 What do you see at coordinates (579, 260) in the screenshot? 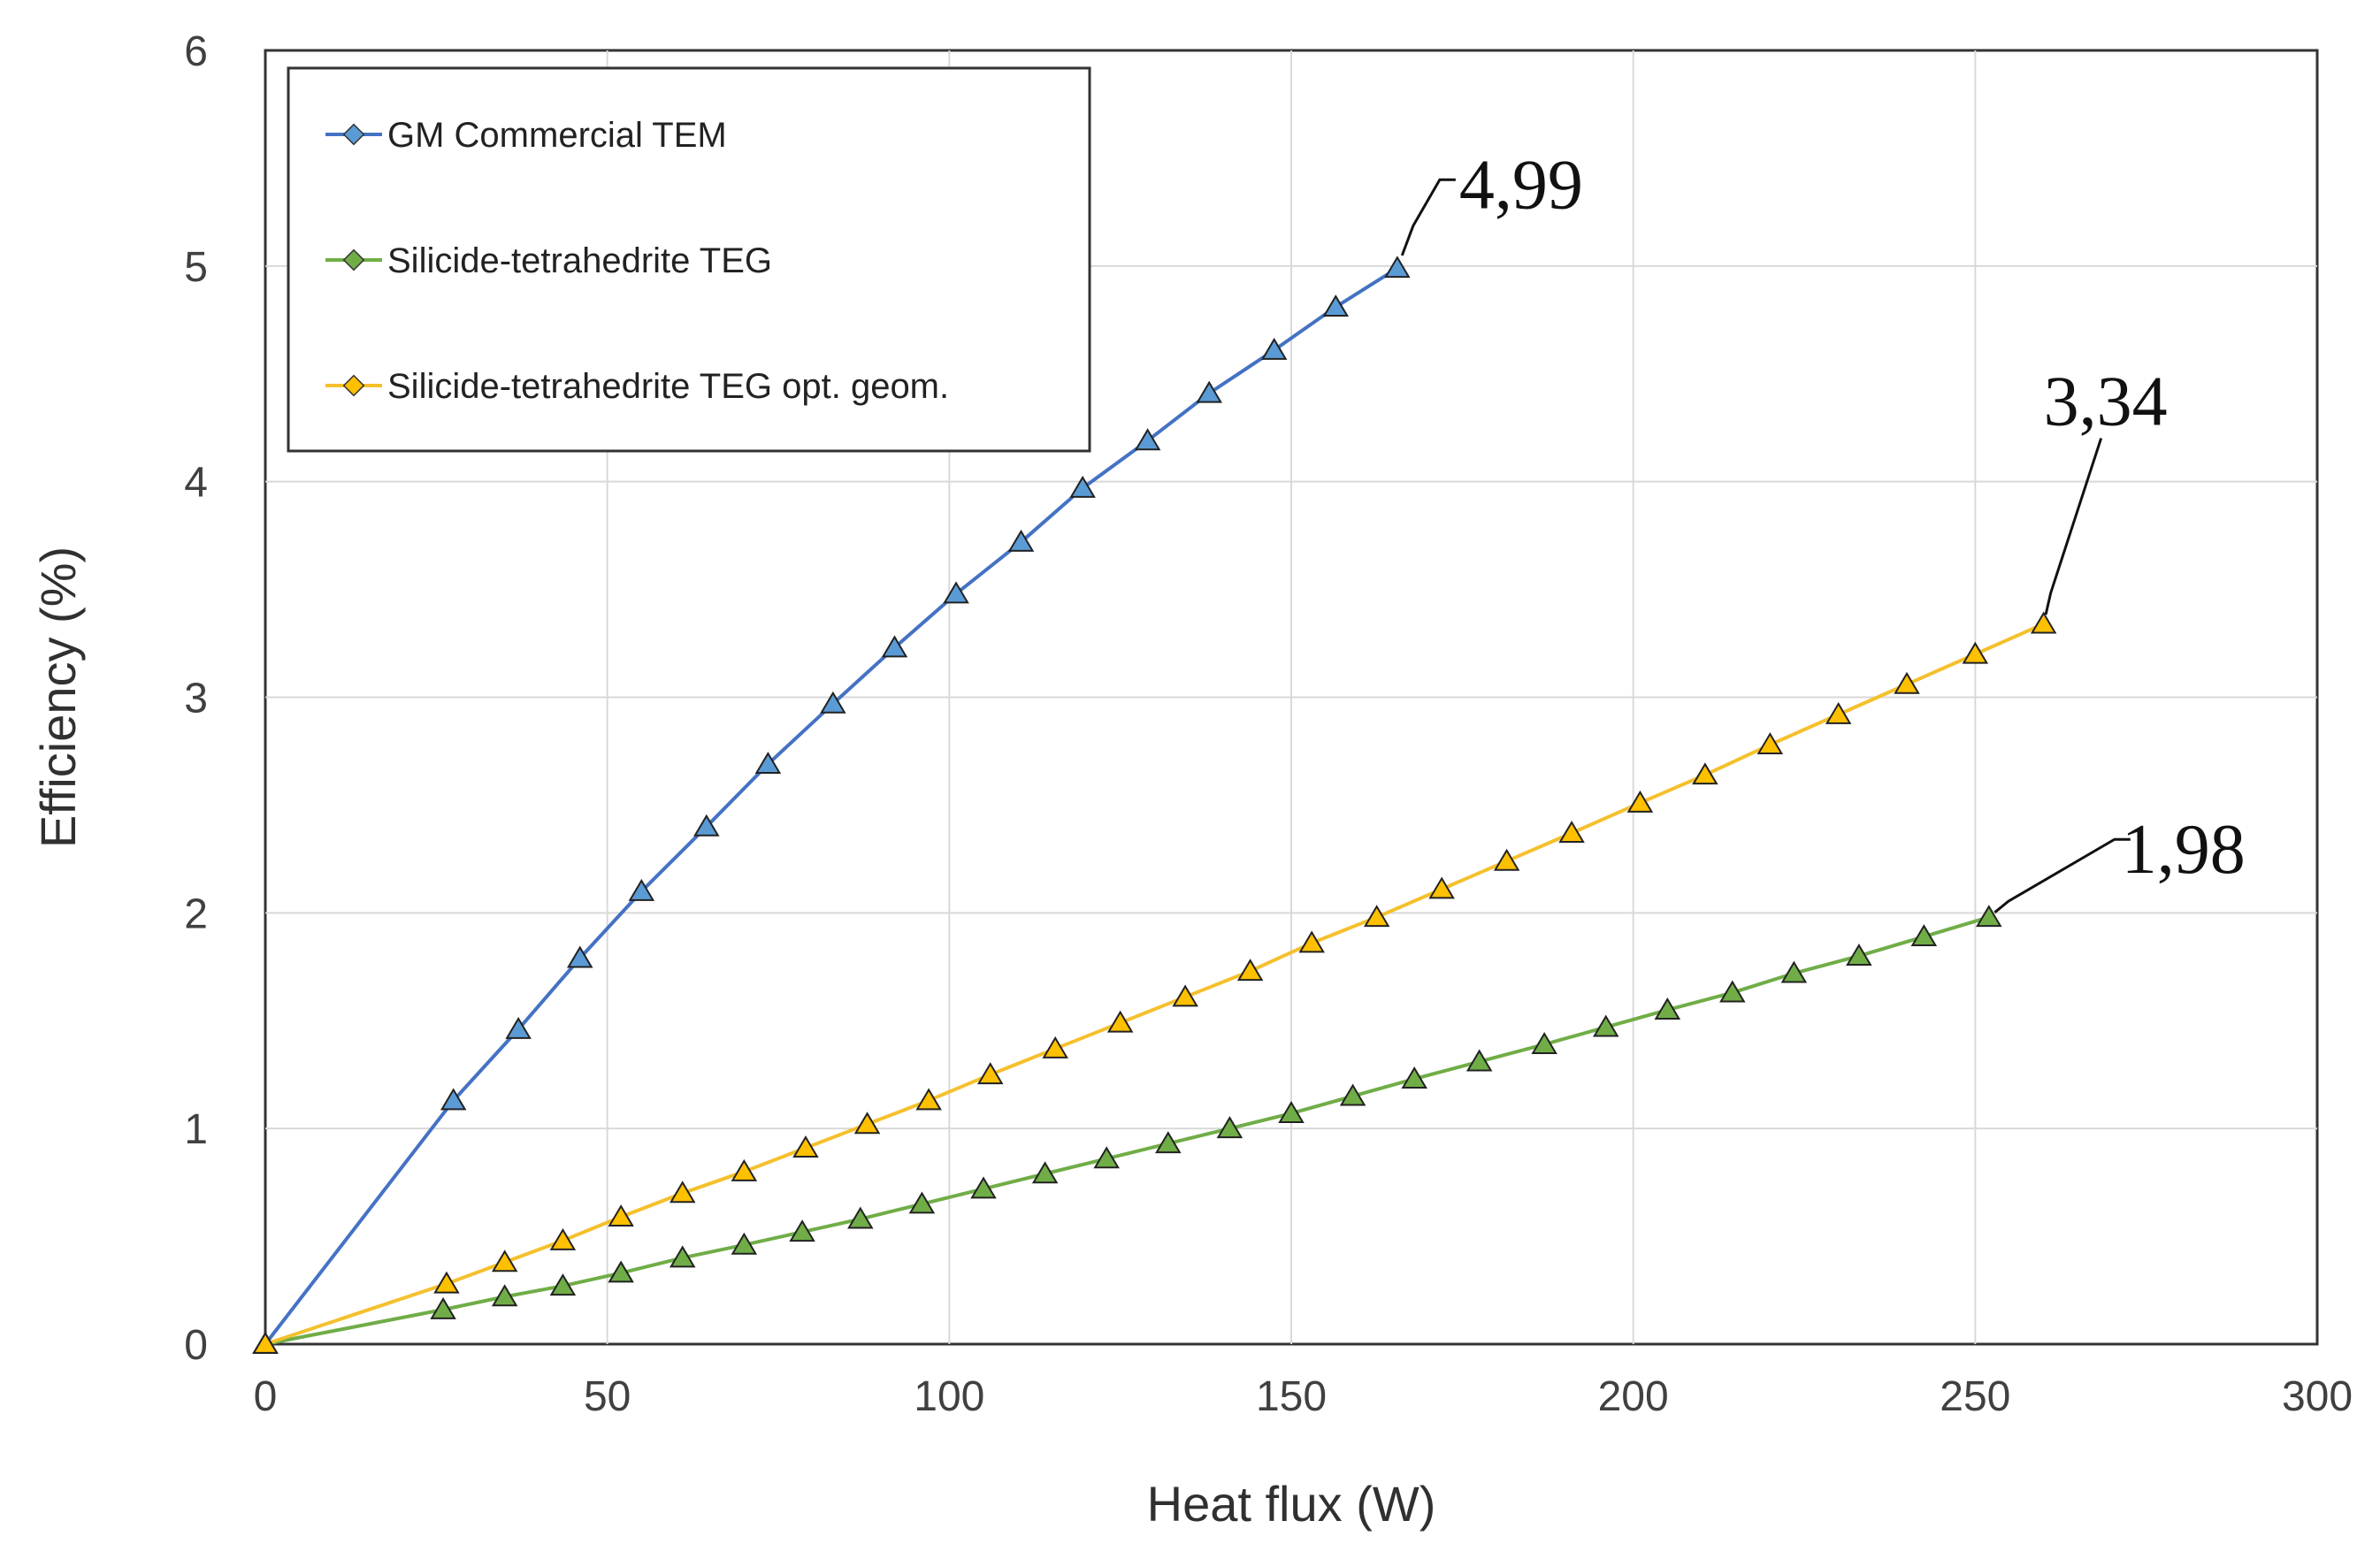
I see `legend-label: Silicide-tetrahedrite TEG` at bounding box center [579, 260].